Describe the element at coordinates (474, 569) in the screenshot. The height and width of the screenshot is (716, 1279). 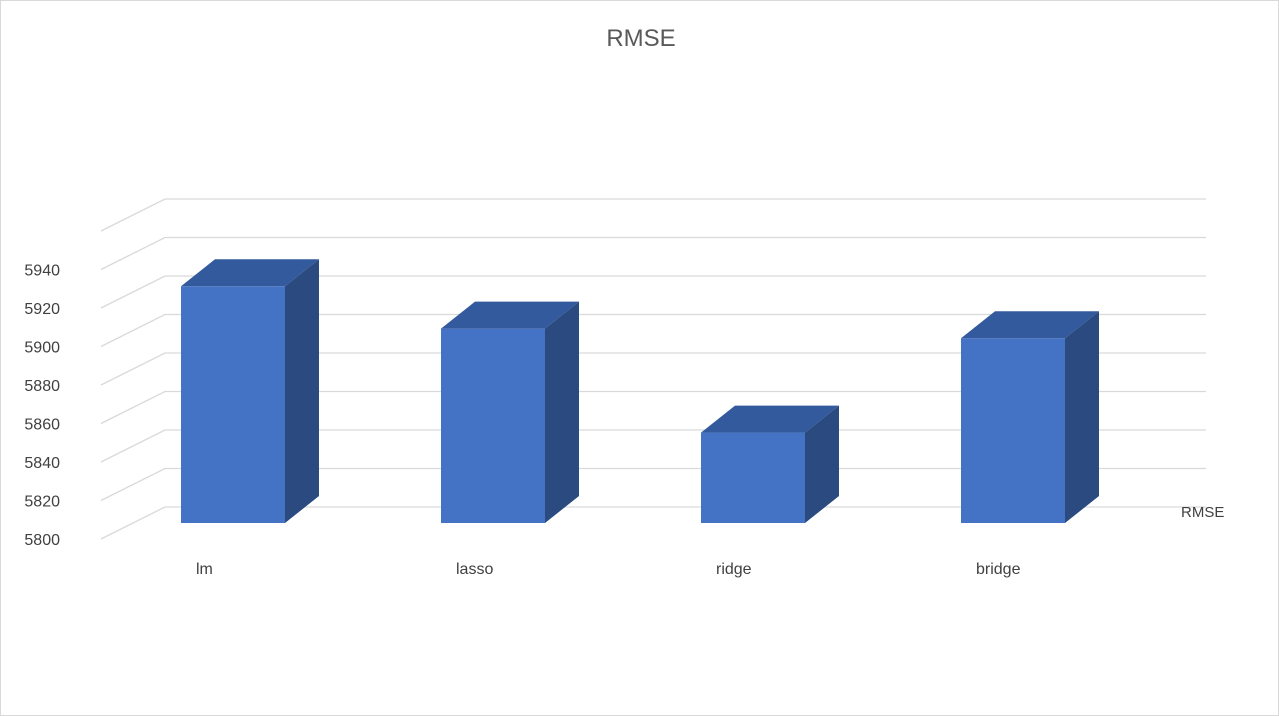
I see `category-label-lasso: lasso` at that location.